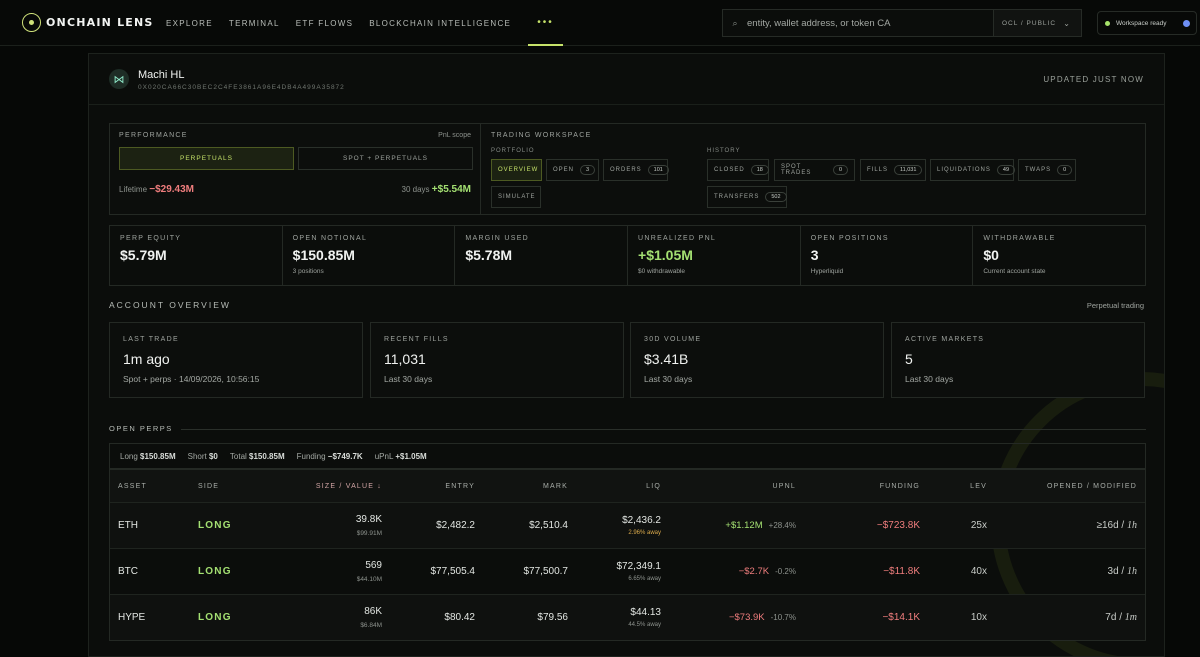 The width and height of the screenshot is (1200, 657). I want to click on account-overview-title: ACCOUNT OVERVIEW, so click(170, 305).